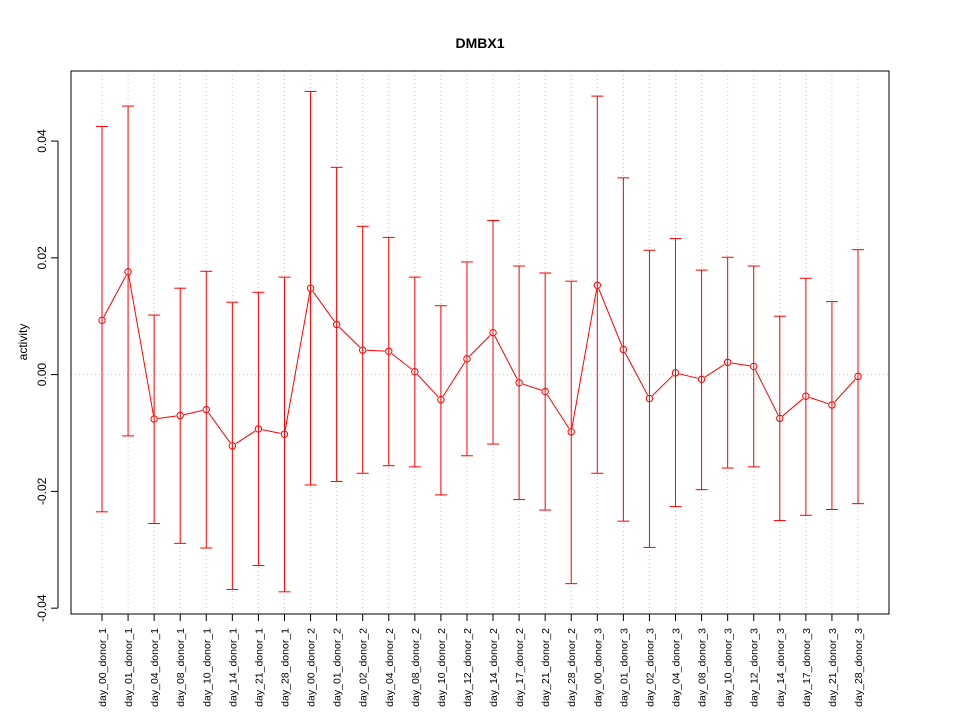 Image resolution: width=960 pixels, height=720 pixels. I want to click on y-tick-label: 0.02, so click(42, 258).